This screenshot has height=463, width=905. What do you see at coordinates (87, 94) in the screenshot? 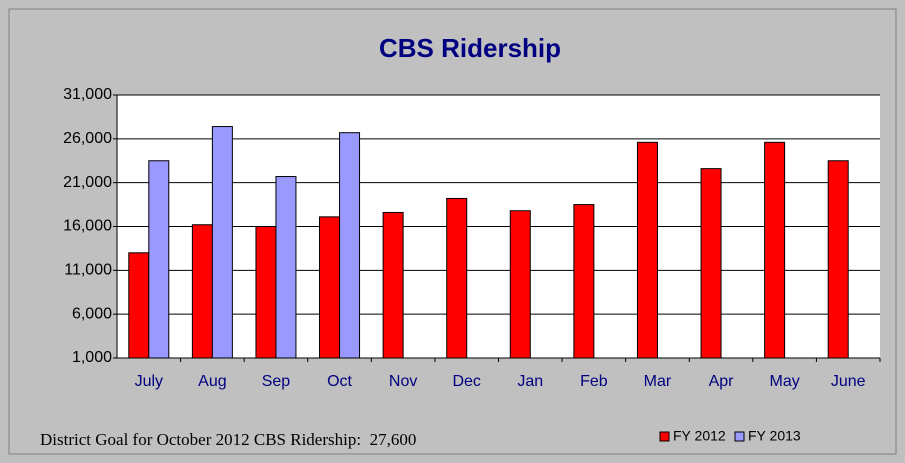
I see `y-tick-label: 31,000` at bounding box center [87, 94].